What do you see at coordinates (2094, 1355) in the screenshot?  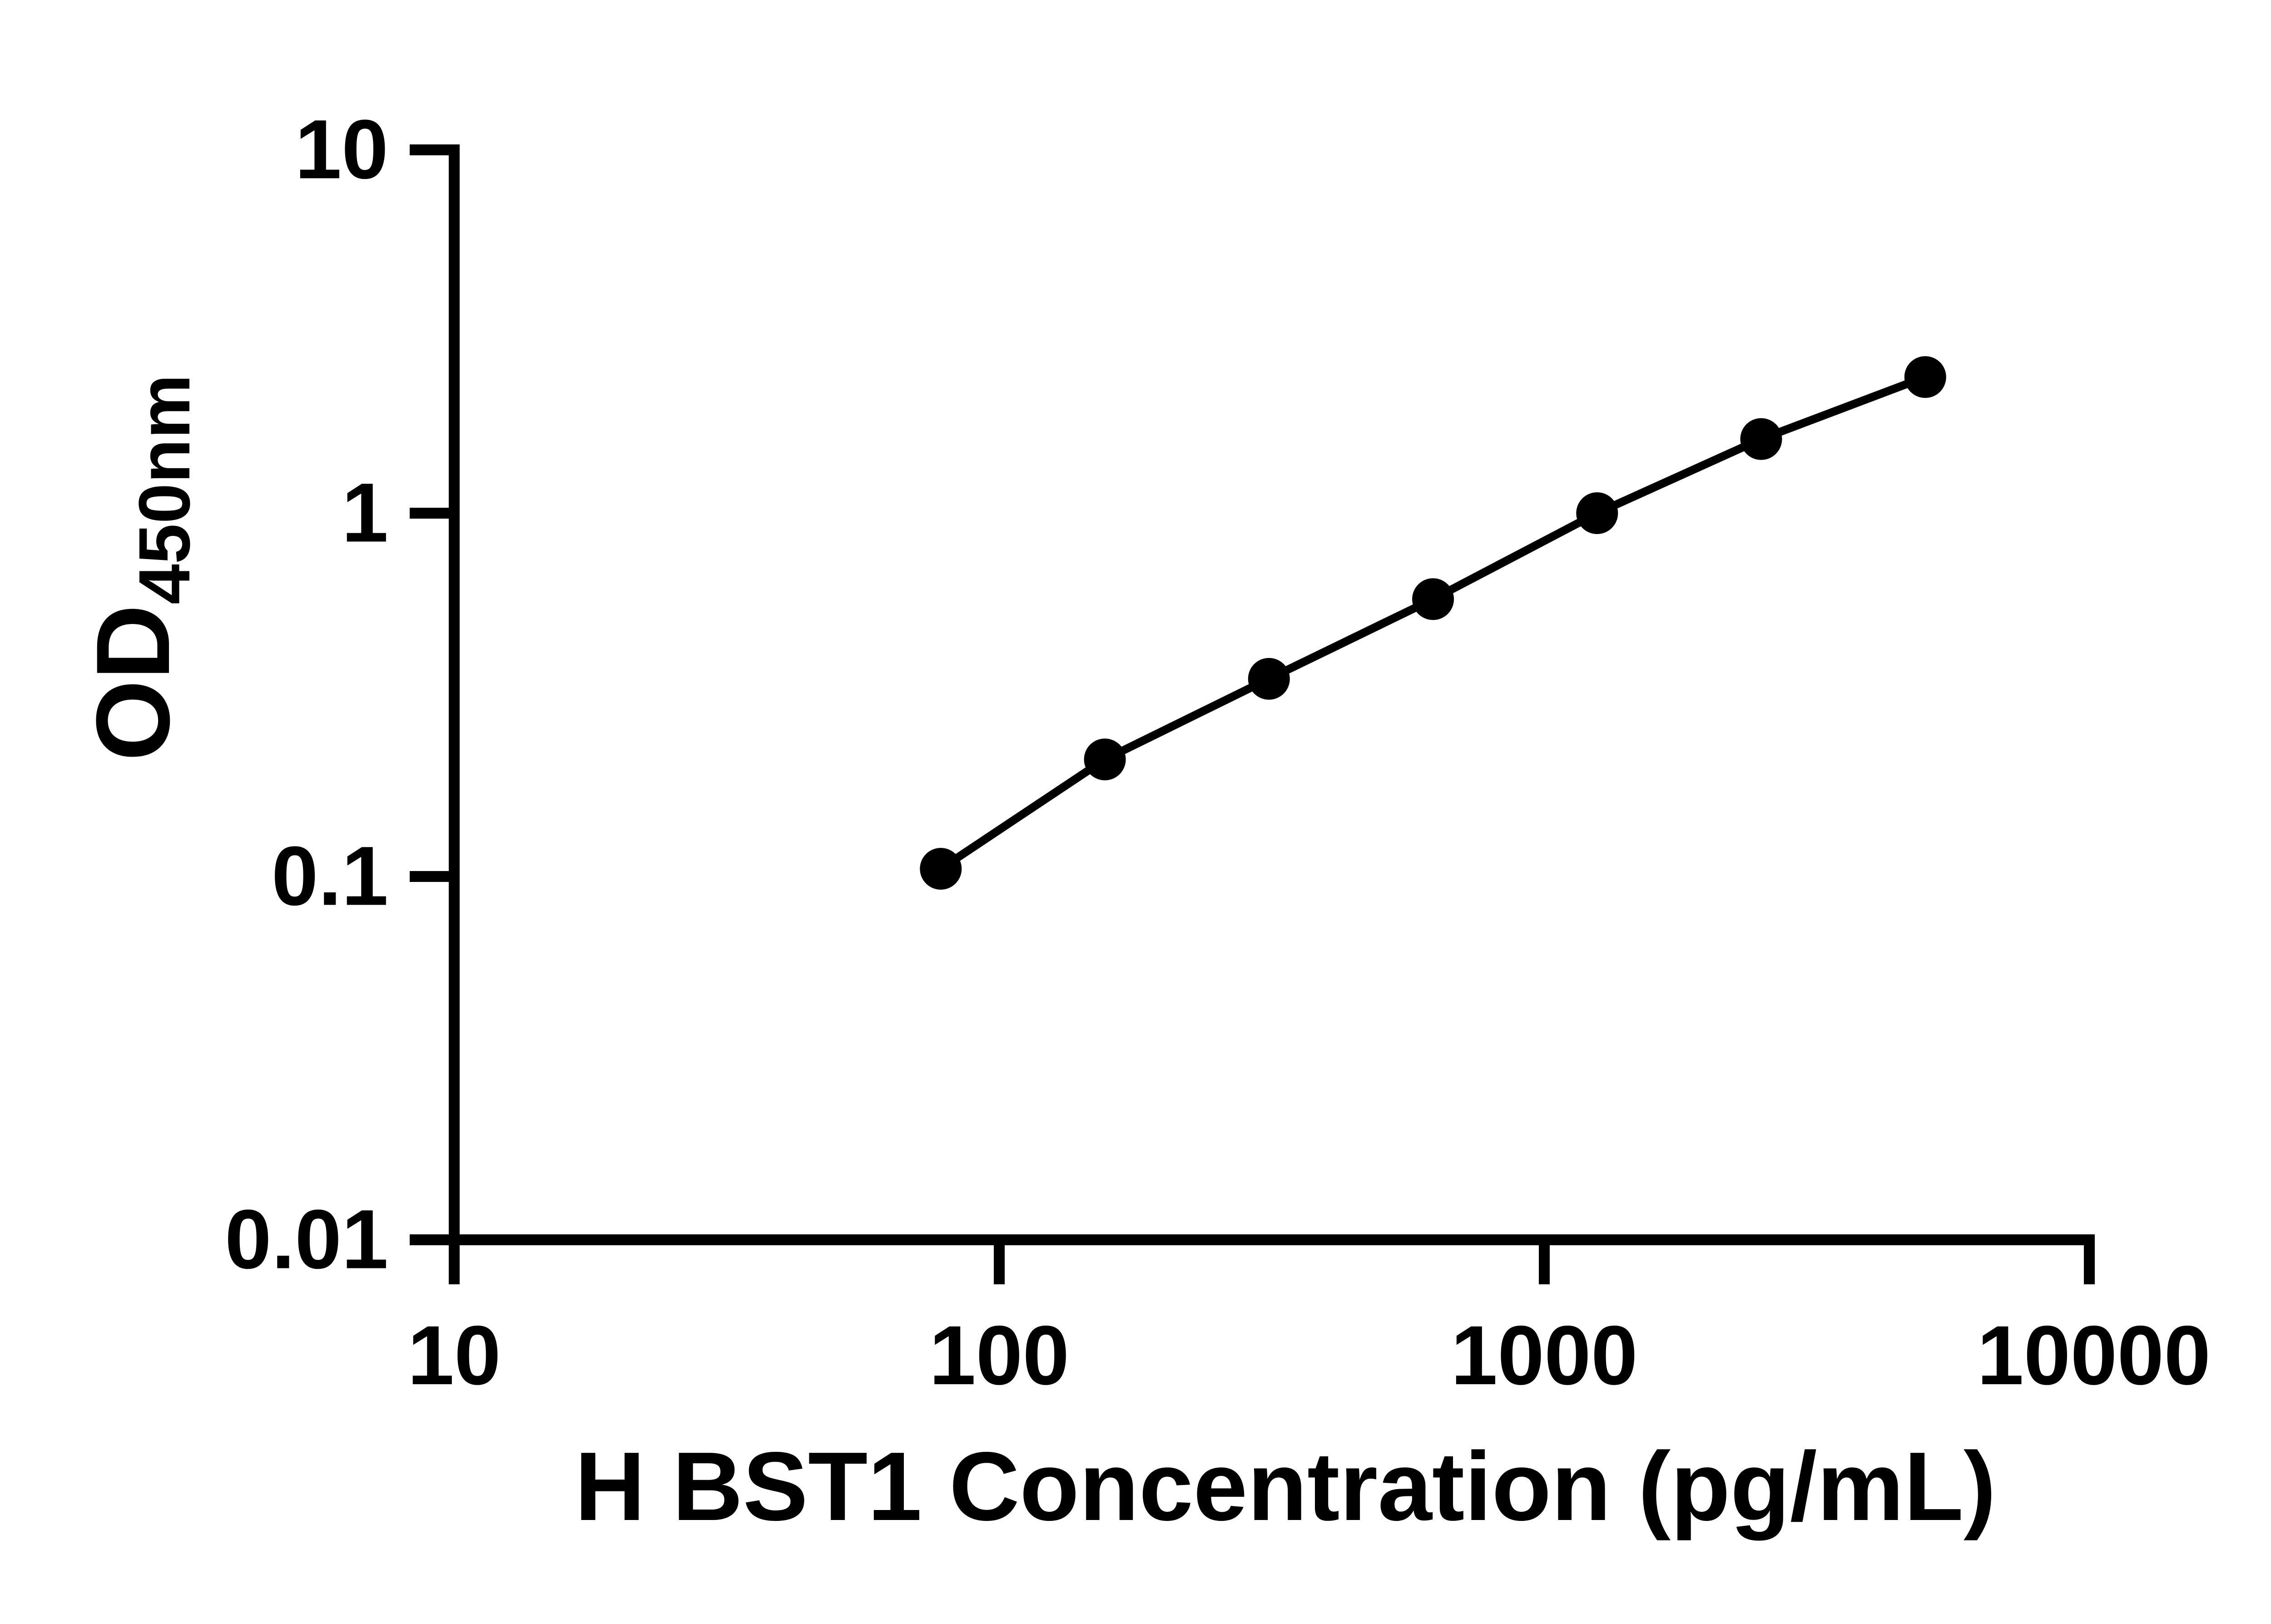 I see `x-tick-label-10000: 10000` at bounding box center [2094, 1355].